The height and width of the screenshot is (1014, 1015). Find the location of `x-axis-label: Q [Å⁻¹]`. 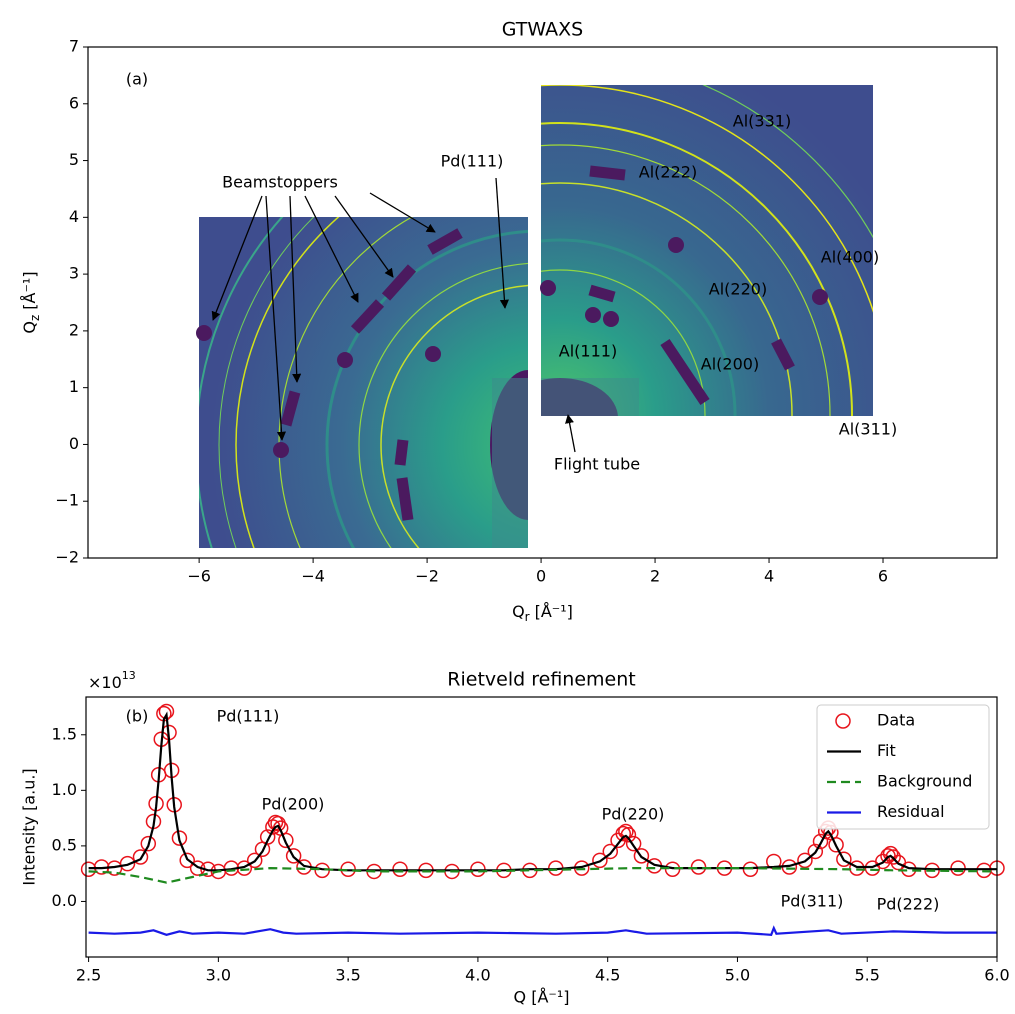

x-axis-label: Q [Å⁻¹] is located at coordinates (542, 997).